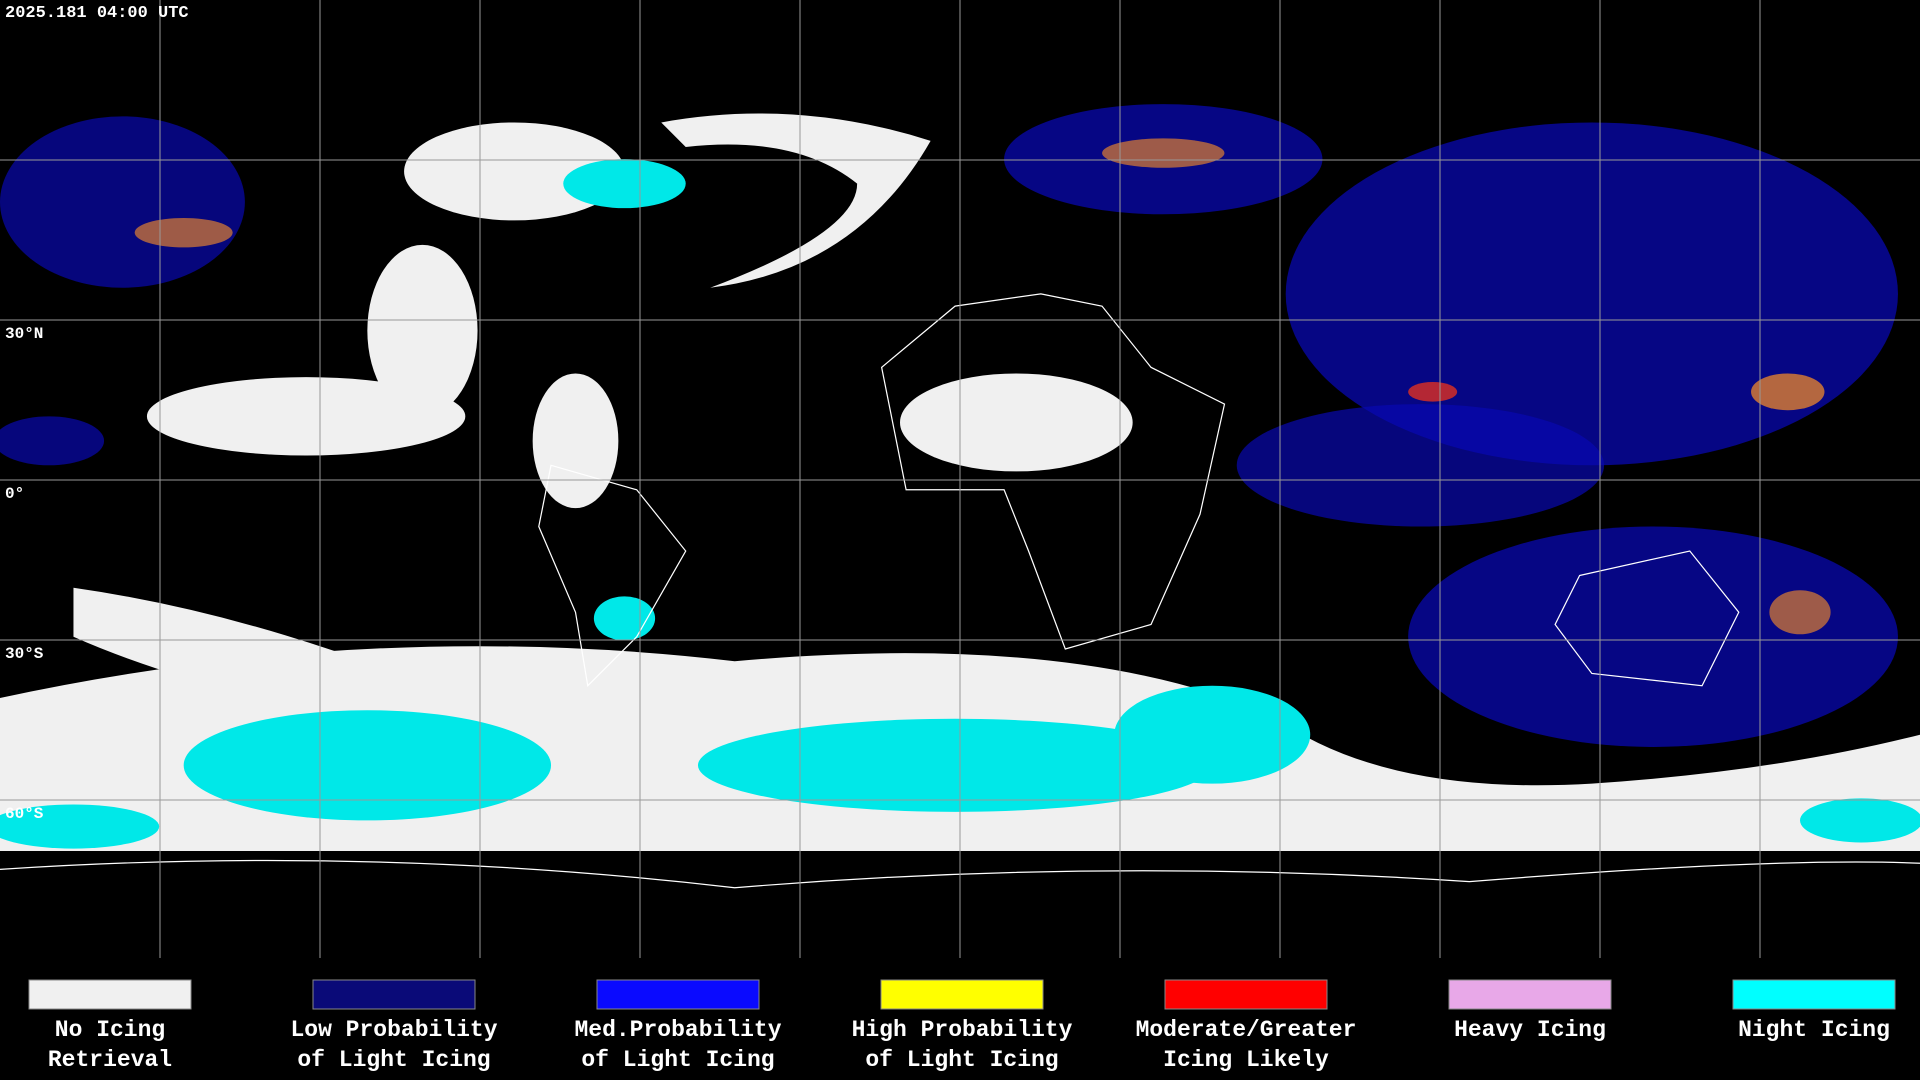 The image size is (1920, 1080). Describe the element at coordinates (1246, 1060) in the screenshot. I see `legend-label: Icing Likely` at that location.